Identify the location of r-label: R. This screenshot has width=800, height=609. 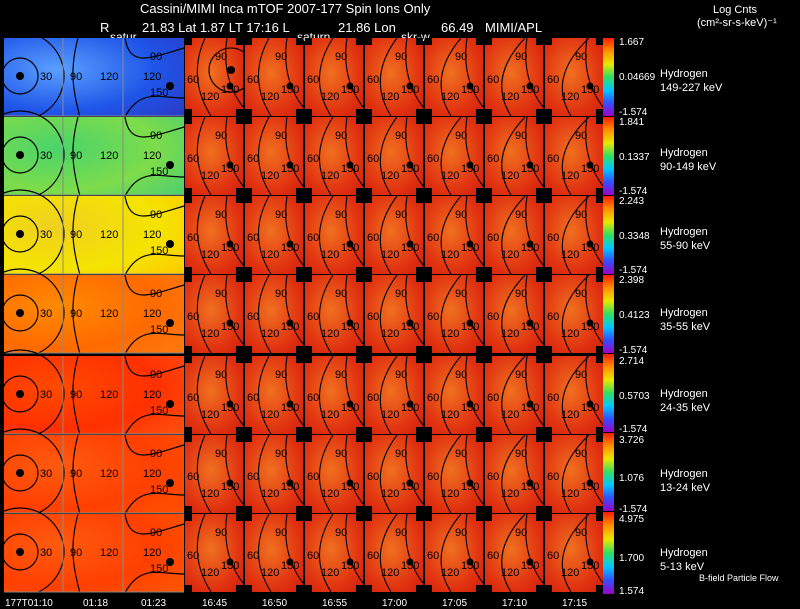
(105, 27).